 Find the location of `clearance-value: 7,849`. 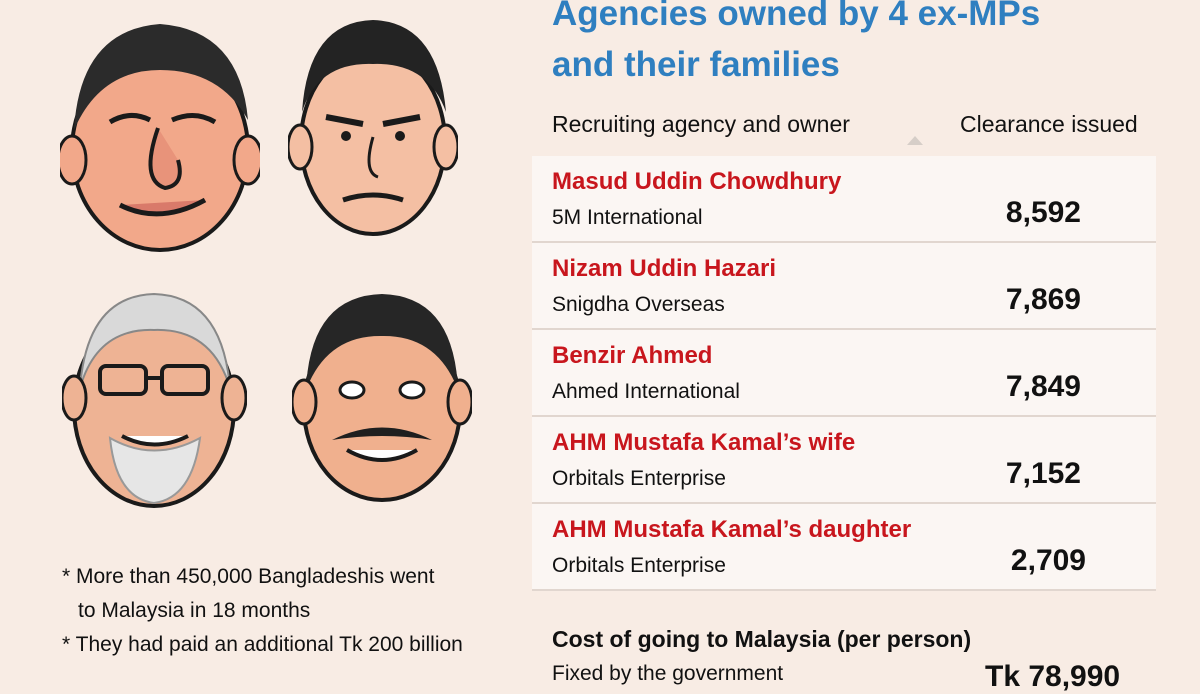

clearance-value: 7,849 is located at coordinates (1043, 386).